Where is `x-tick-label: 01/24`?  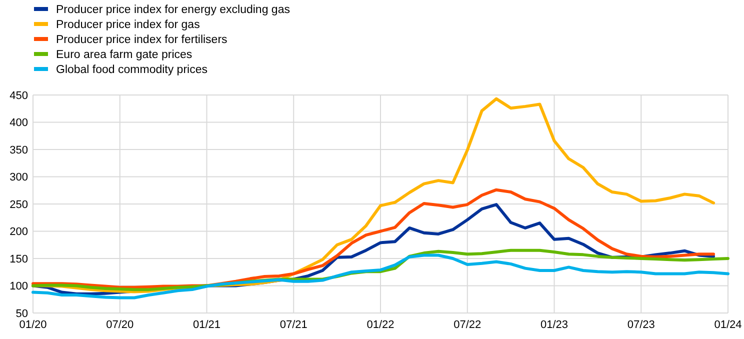
x-tick-label: 01/24 is located at coordinates (728, 325).